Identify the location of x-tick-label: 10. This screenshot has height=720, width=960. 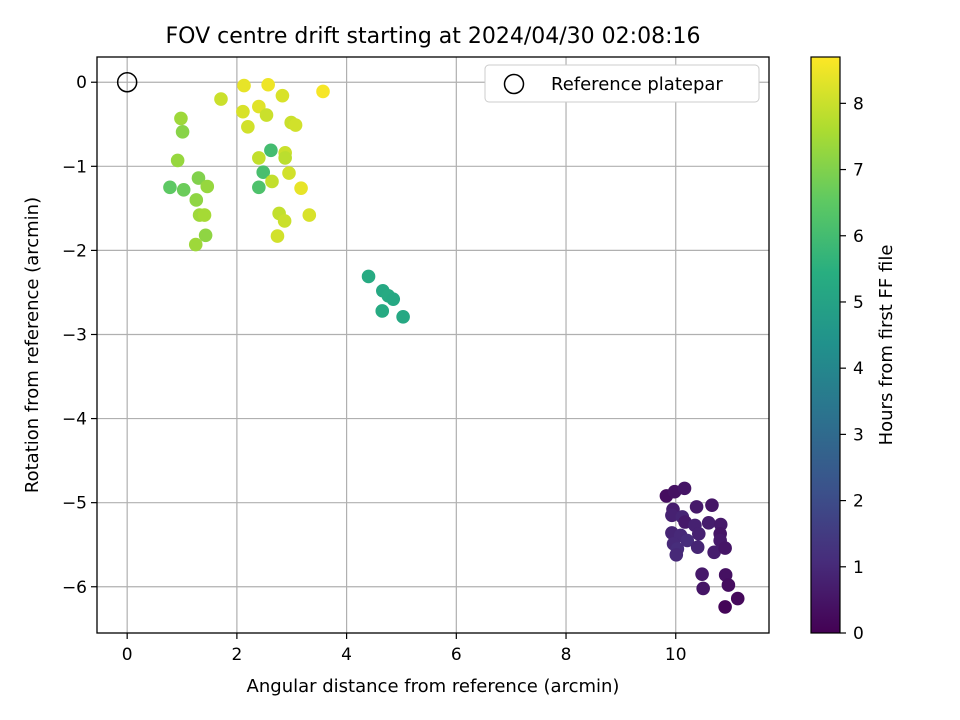
(676, 655).